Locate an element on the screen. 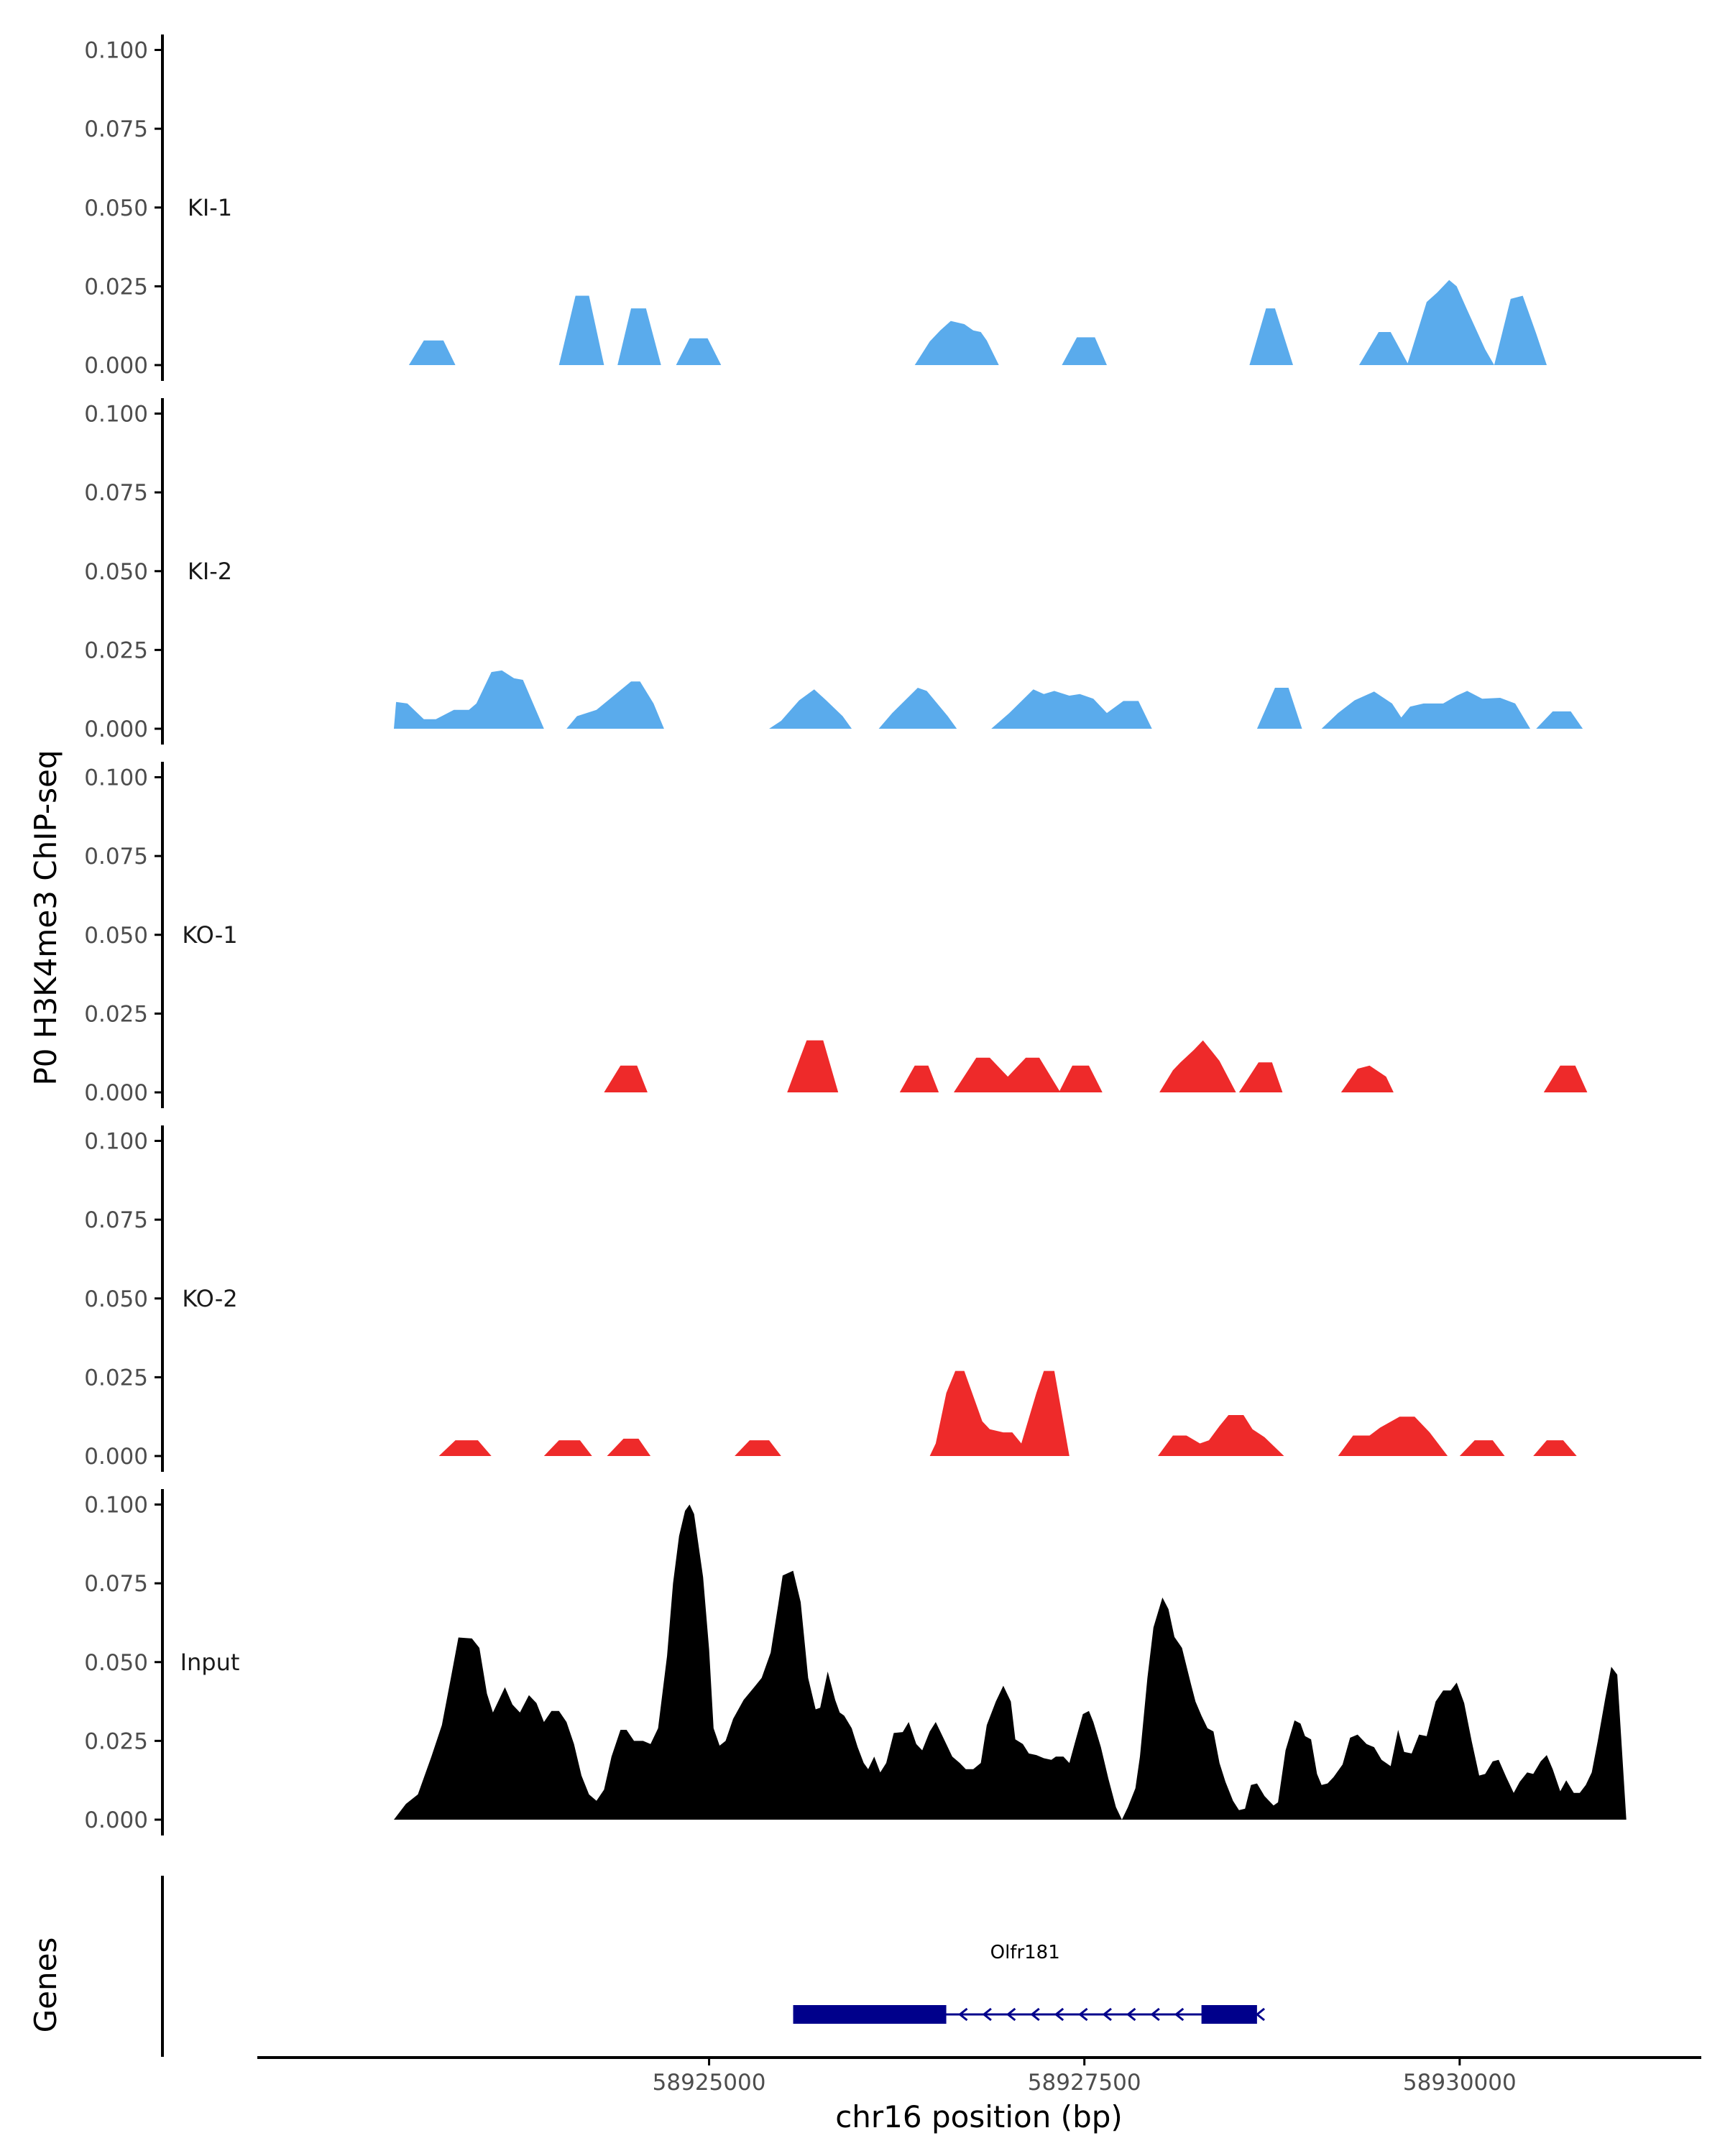 Image resolution: width=1725 pixels, height=2156 pixels. x-axis-title: chr16 position (bp) is located at coordinates (979, 2116).